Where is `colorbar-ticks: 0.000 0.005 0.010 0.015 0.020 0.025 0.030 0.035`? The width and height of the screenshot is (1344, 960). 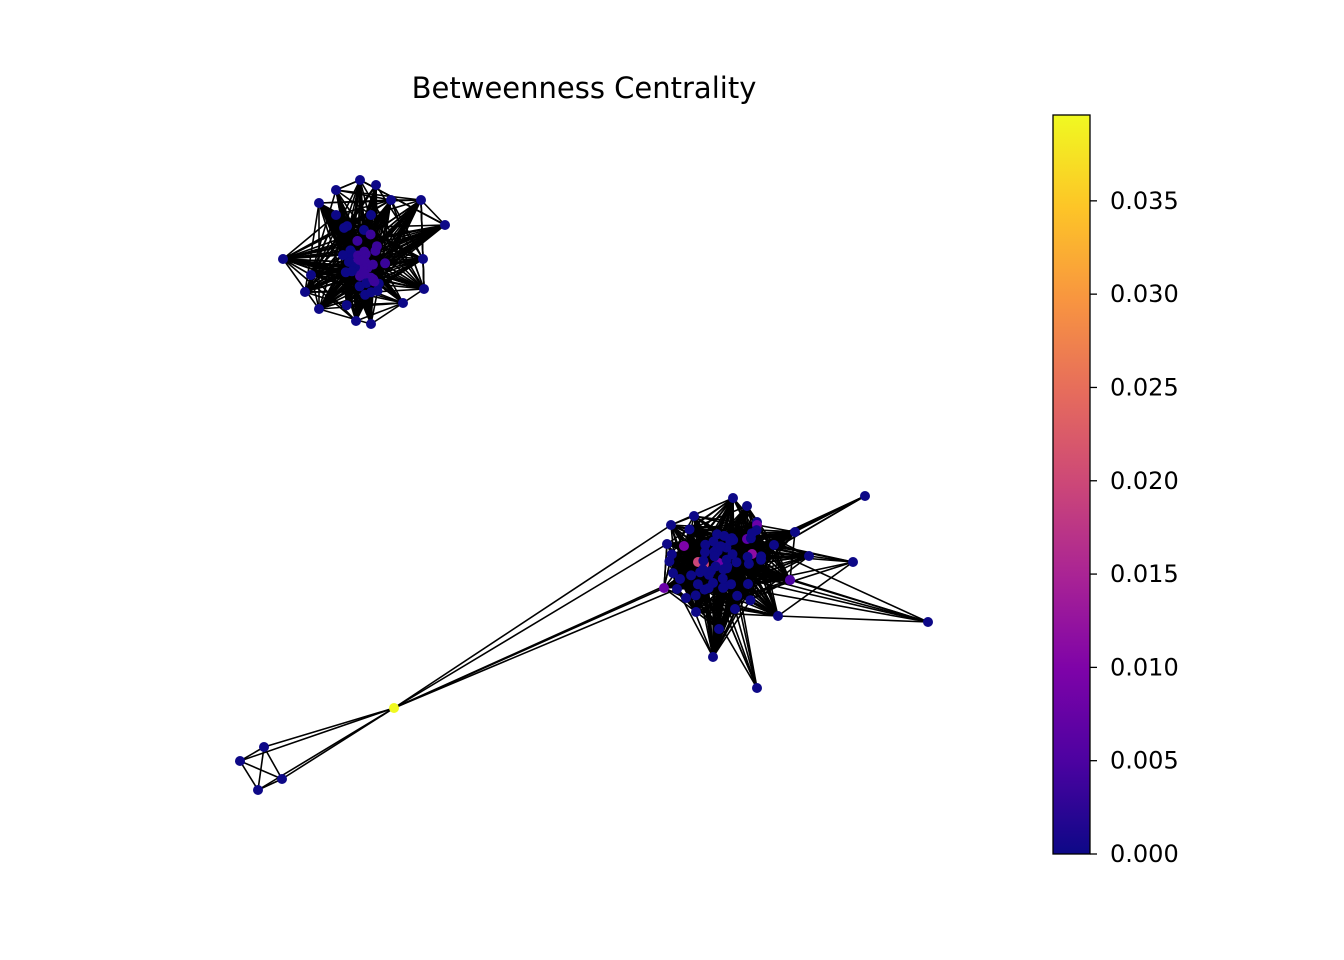 colorbar-ticks: 0.000 0.005 0.010 0.015 0.020 0.025 0.030 0.035 is located at coordinates (1134, 527).